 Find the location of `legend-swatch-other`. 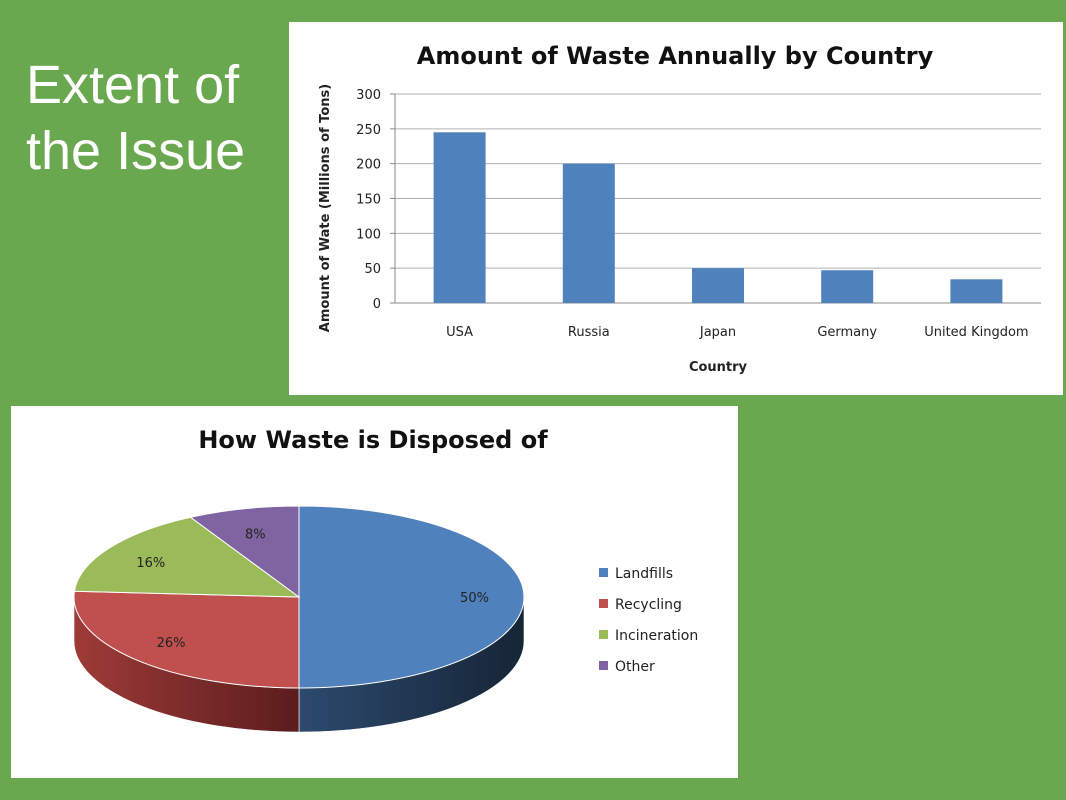

legend-swatch-other is located at coordinates (603, 665).